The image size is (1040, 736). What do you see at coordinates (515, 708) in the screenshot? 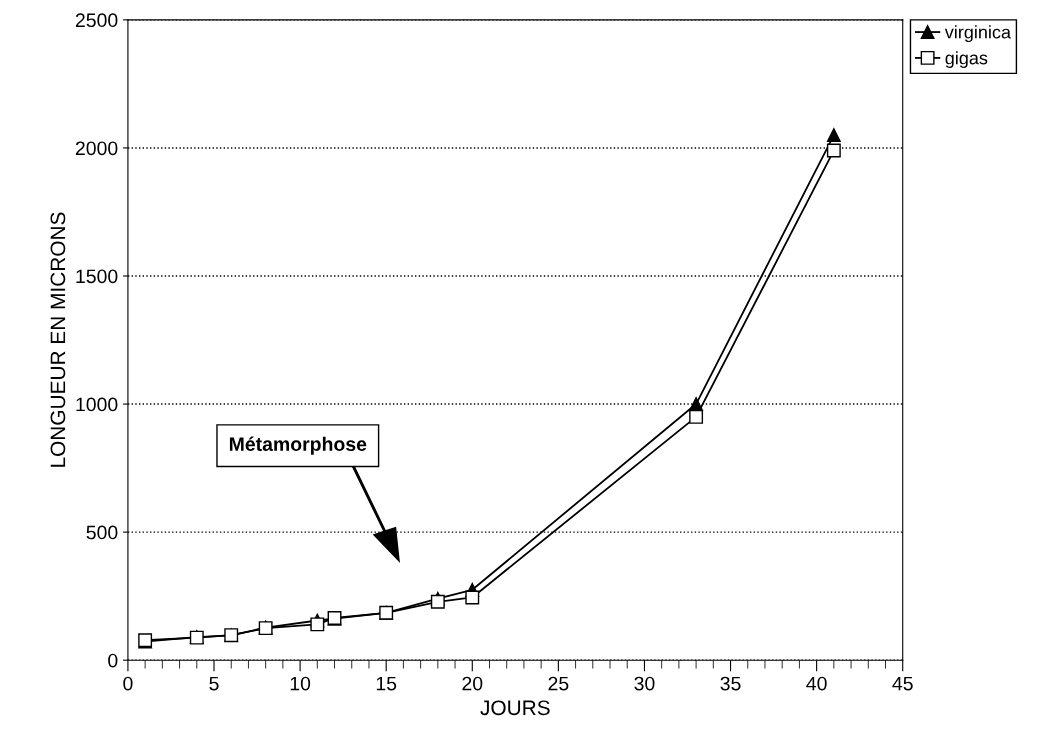
I see `x-axis-title: JOURS` at bounding box center [515, 708].